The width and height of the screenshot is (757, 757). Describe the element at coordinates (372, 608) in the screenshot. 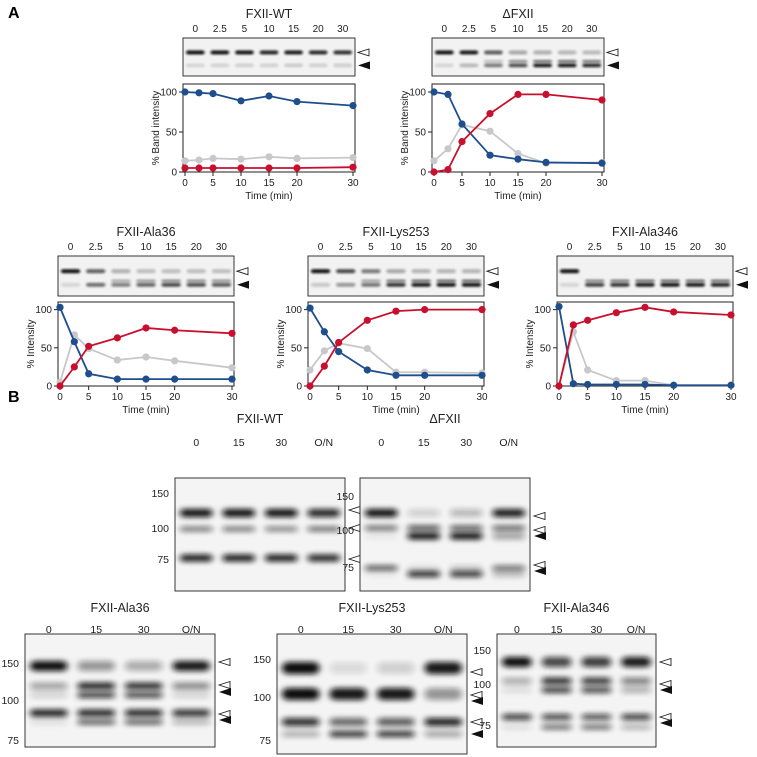

I see `blot-title: FXII-Lys253` at that location.